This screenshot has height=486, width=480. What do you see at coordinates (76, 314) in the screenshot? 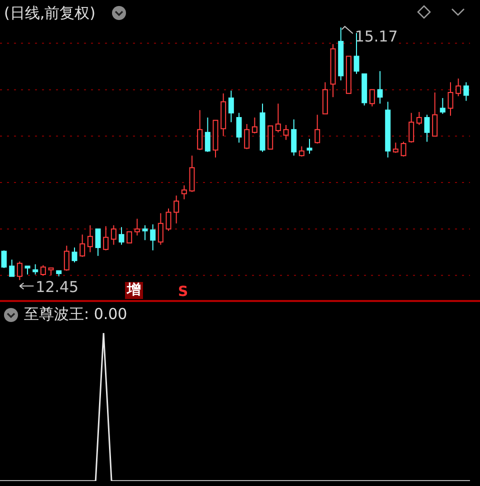
I see `chart-title: 至尊波王: 0.00` at bounding box center [76, 314].